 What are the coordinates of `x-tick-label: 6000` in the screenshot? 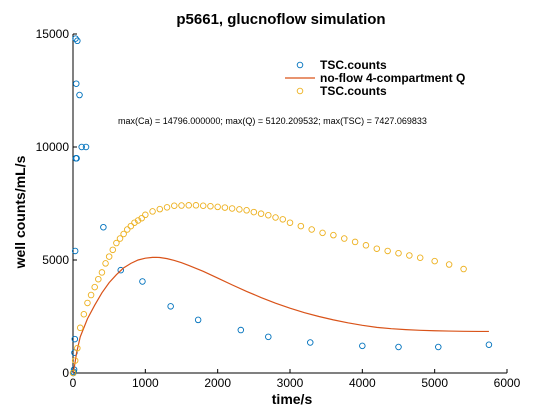 It's located at (507, 383).